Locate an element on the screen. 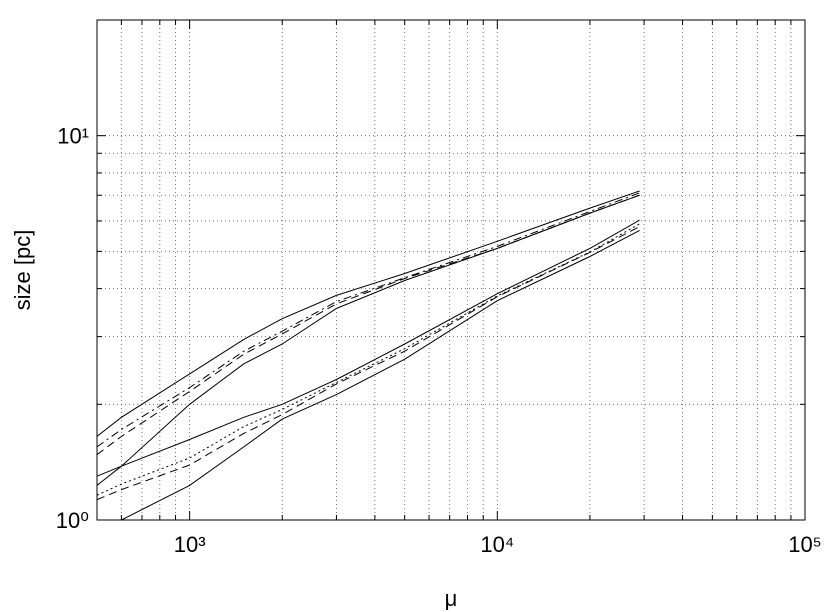 The image size is (830, 612). x-tick-label: 10⁵ is located at coordinates (805, 544).